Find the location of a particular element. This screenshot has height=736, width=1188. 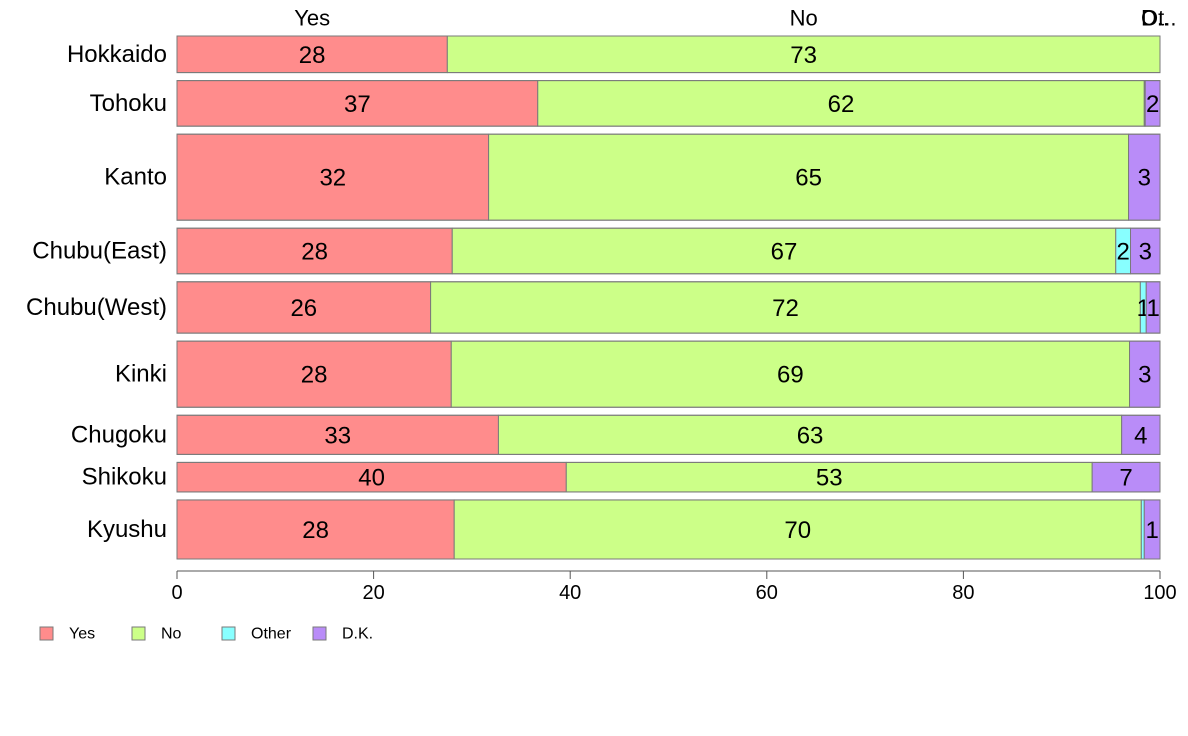

data-label-dk-2: 3 is located at coordinates (1144, 178).